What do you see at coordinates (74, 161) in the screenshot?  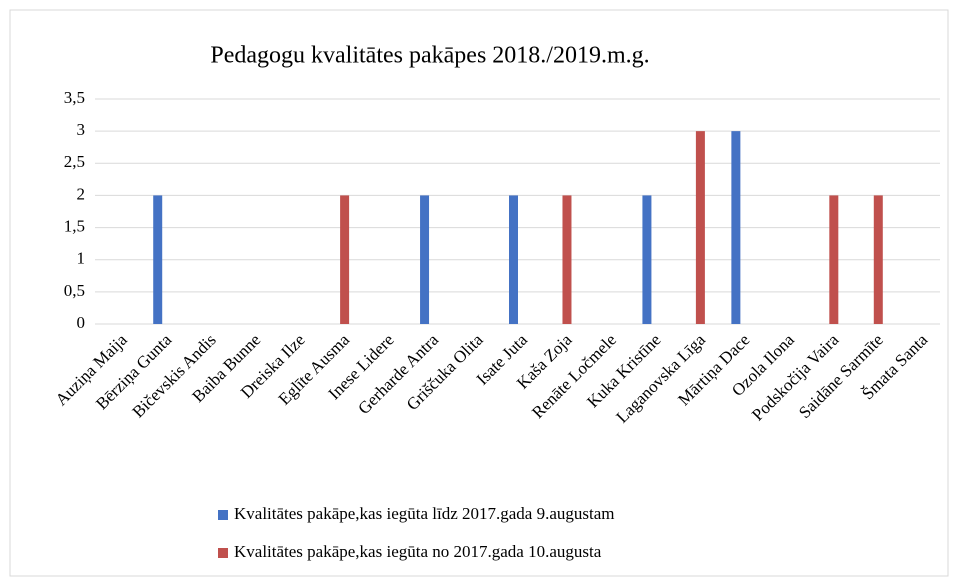 I see `y-tick-label: 2,5` at bounding box center [74, 161].